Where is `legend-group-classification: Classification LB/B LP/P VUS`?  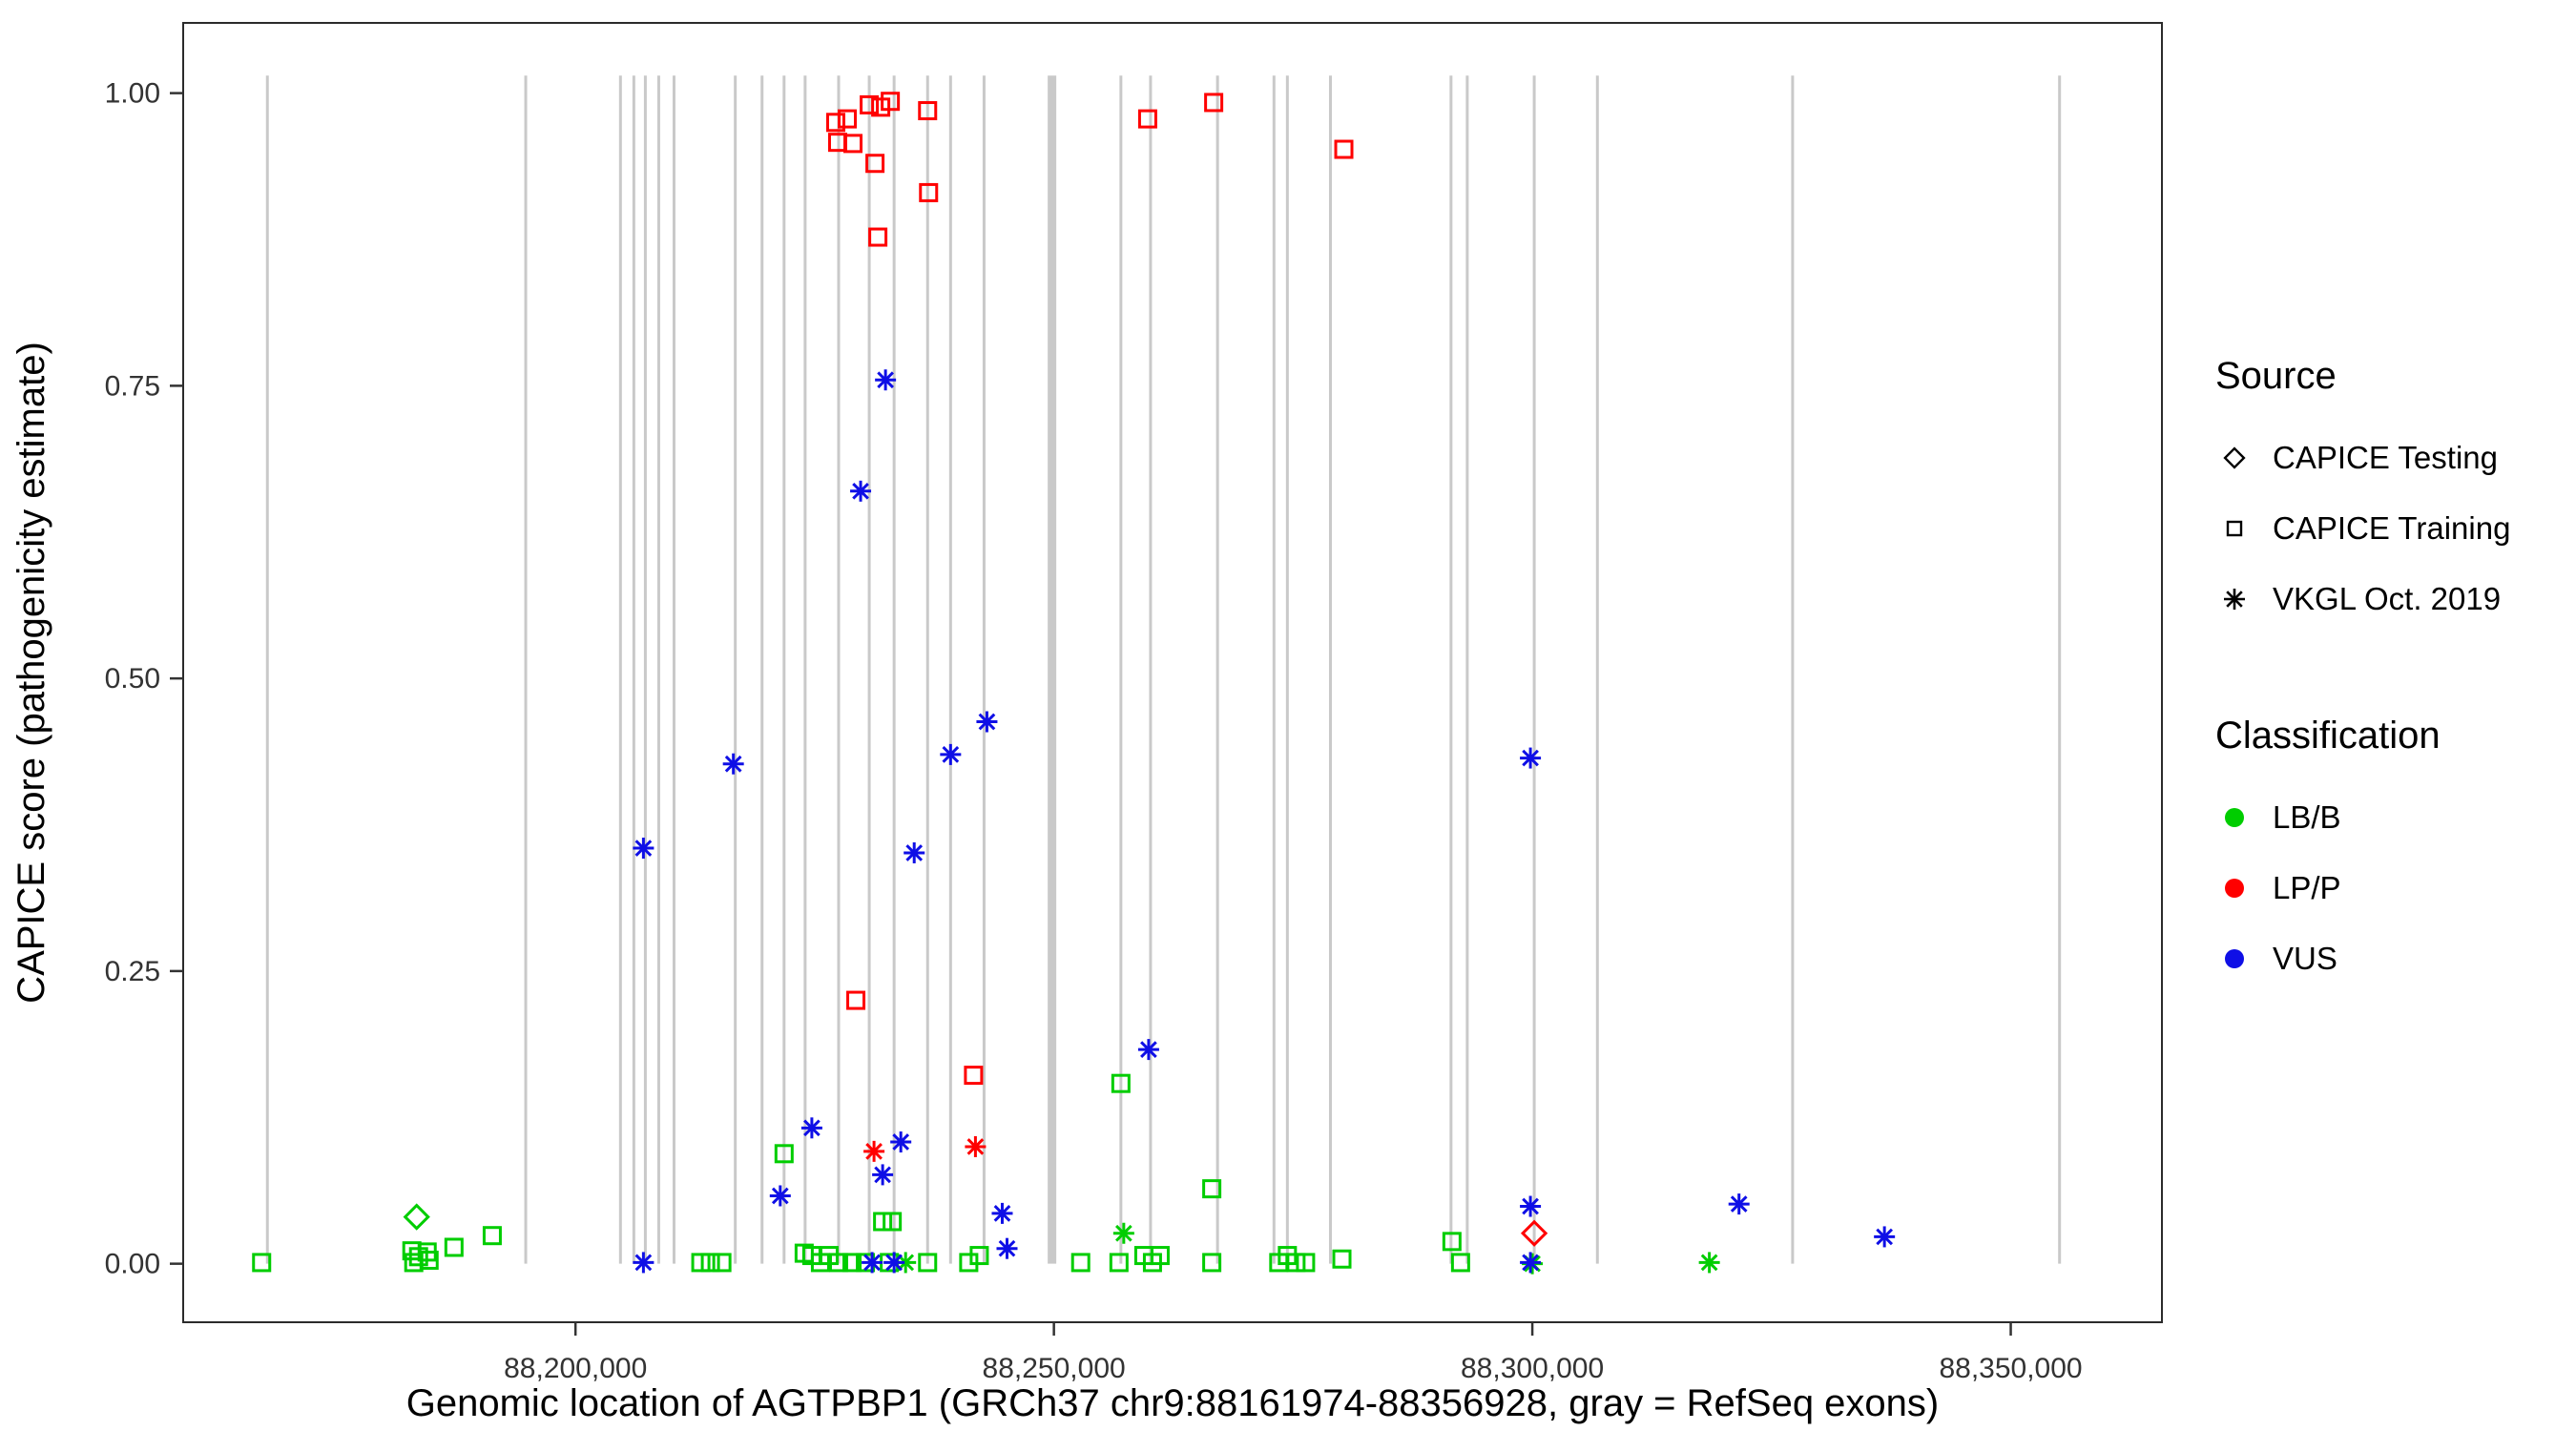 legend-group-classification: Classification LB/B LP/P VUS is located at coordinates (2362, 854).